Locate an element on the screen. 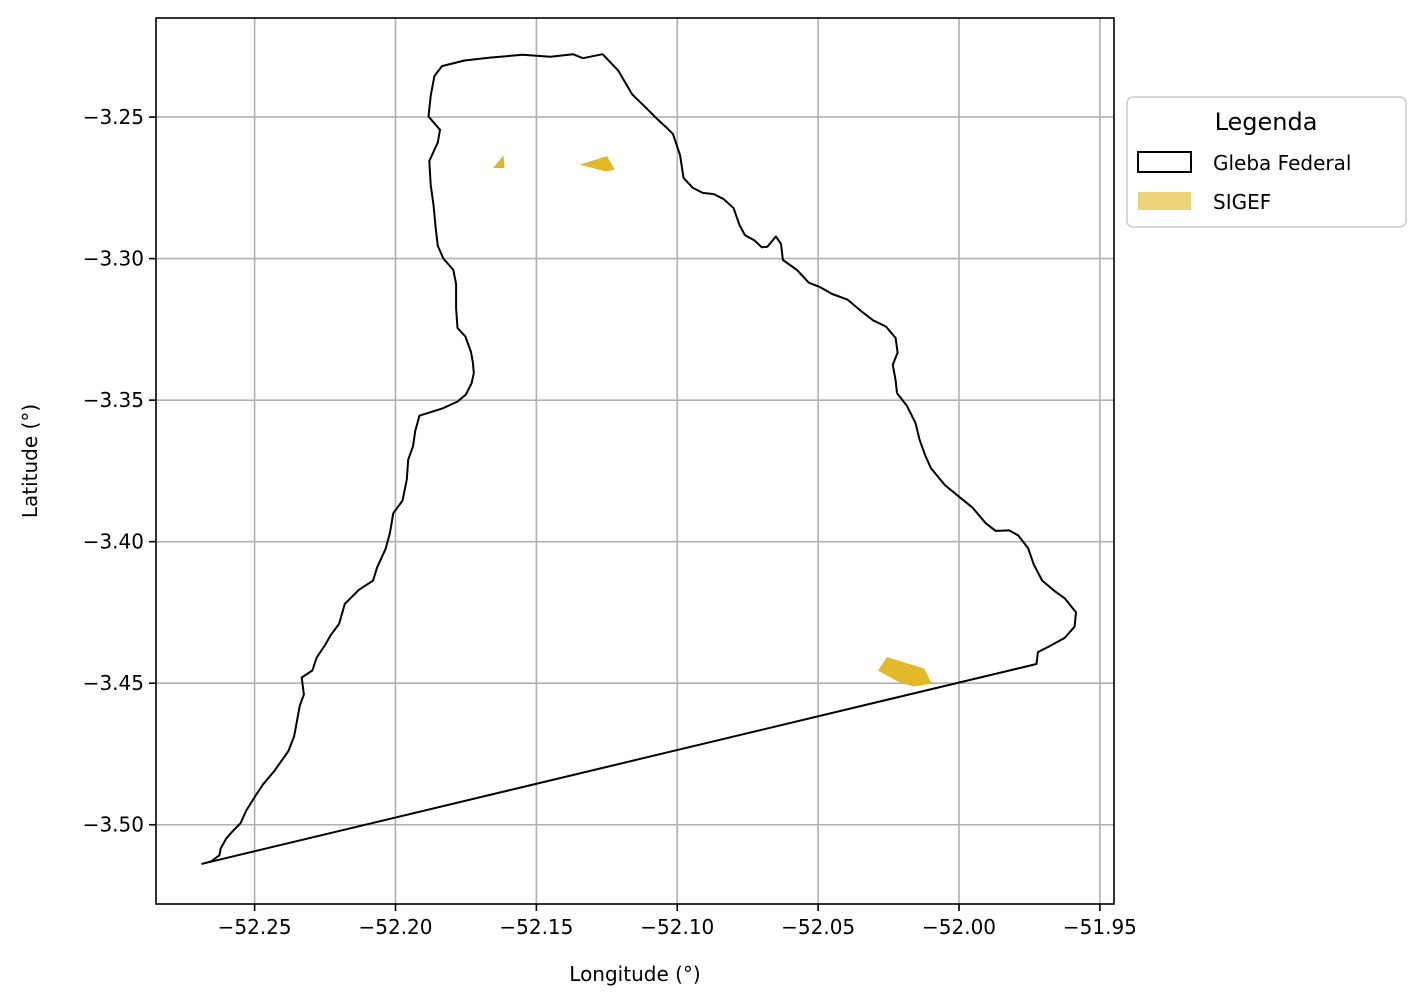 The image size is (1426, 1006). legend-box is located at coordinates (1266, 162).